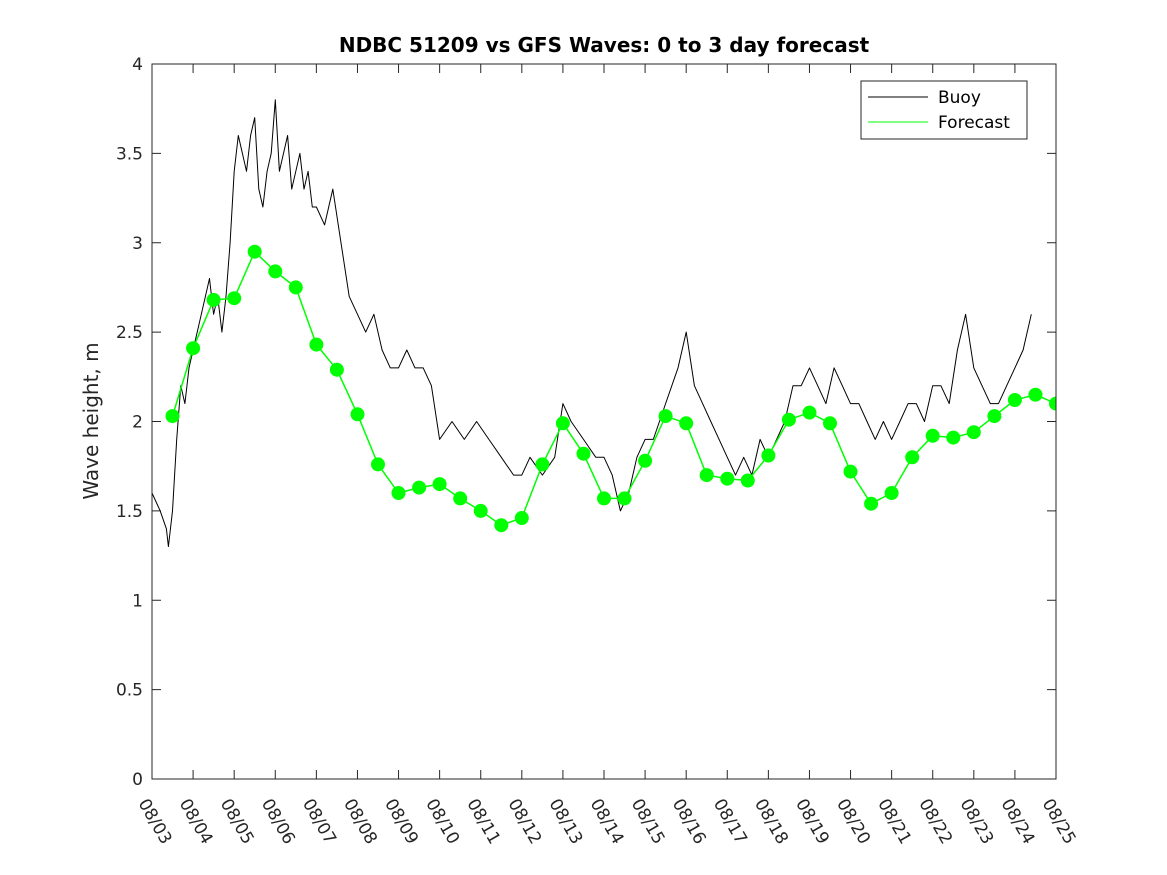 The width and height of the screenshot is (1167, 875). Describe the element at coordinates (812, 822) in the screenshot. I see `x-tick-label: 08/19` at that location.